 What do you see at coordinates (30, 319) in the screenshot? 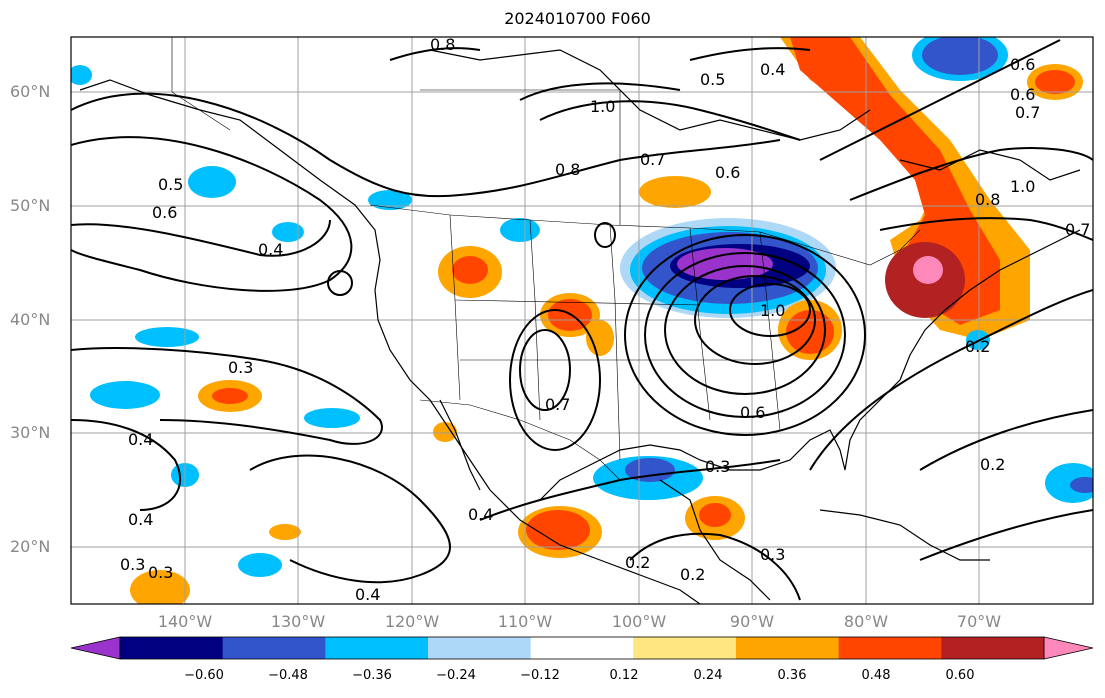
I see `lat-label: 40°N` at bounding box center [30, 319].